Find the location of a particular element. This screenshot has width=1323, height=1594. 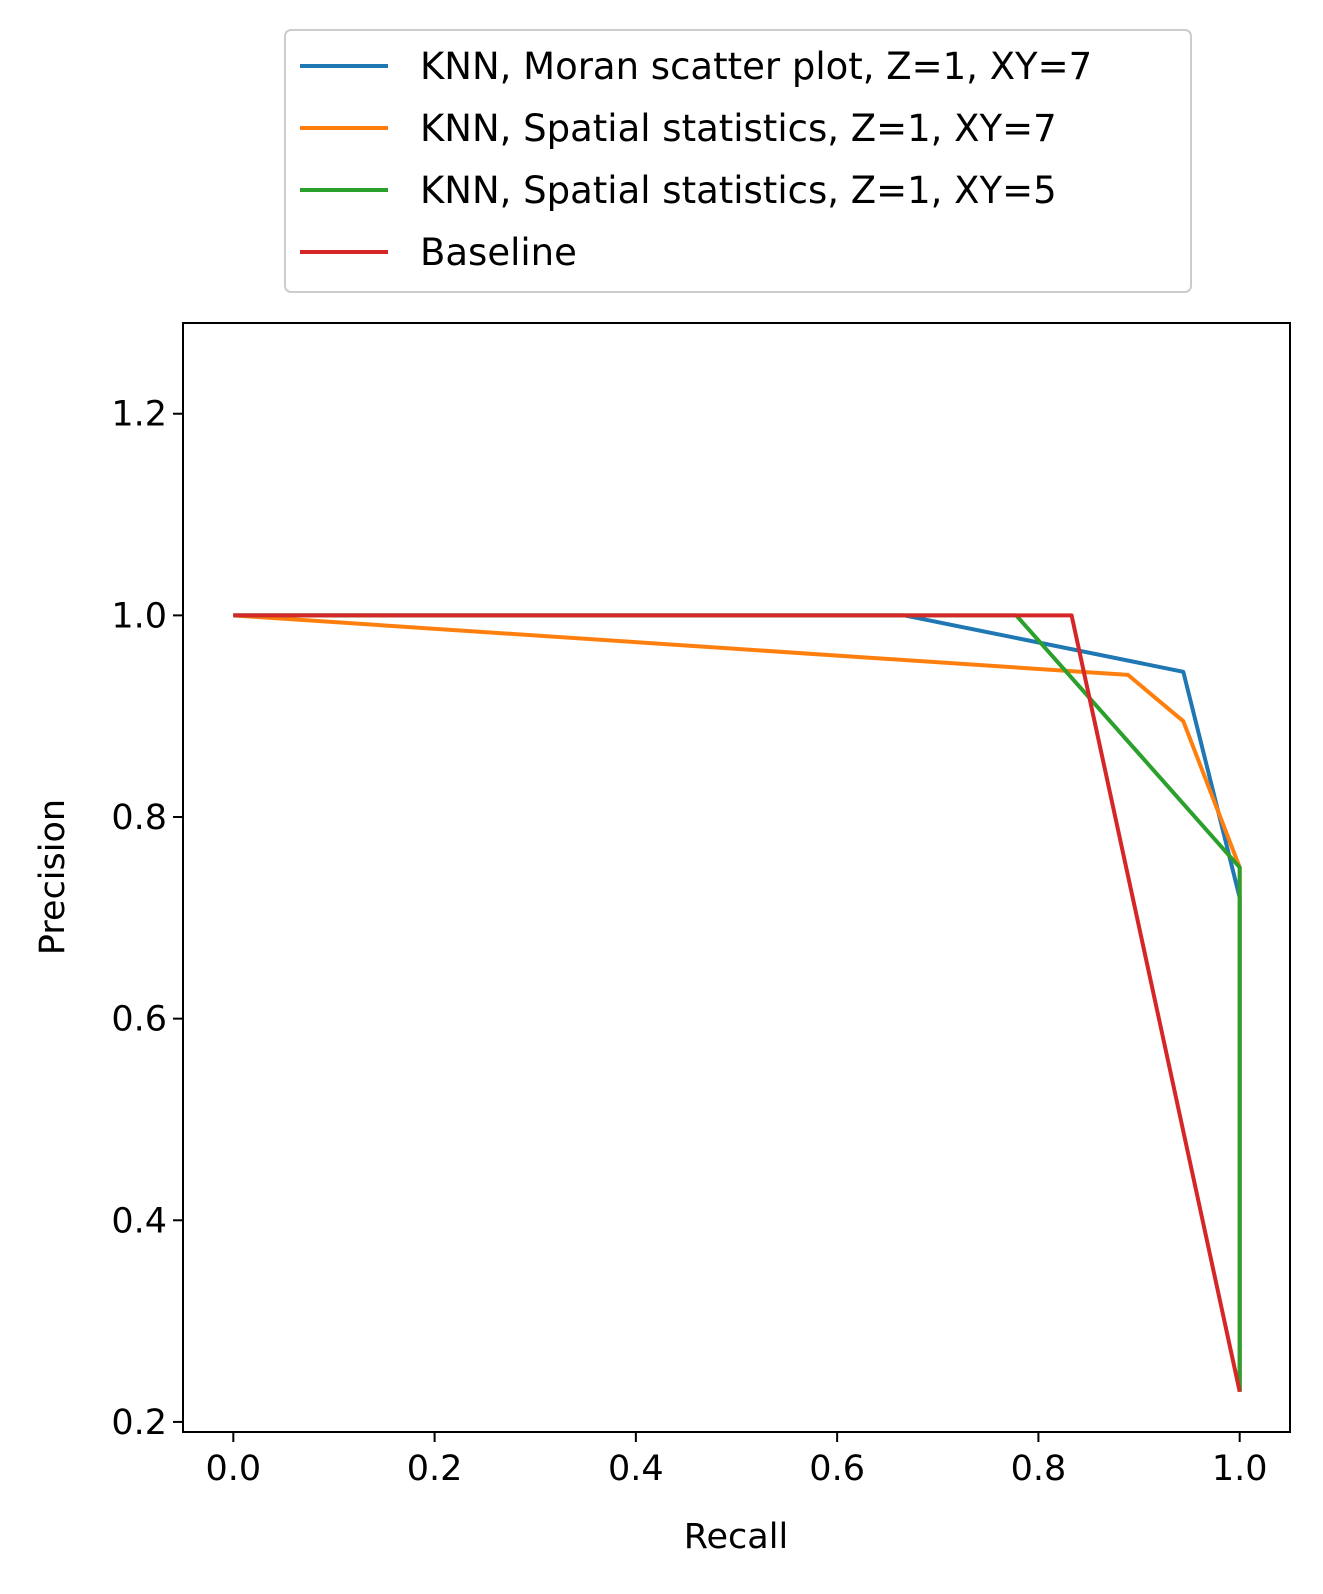

legend-label-3: KNN, Spatial statistics, Z=1, XY=5 is located at coordinates (738, 190).